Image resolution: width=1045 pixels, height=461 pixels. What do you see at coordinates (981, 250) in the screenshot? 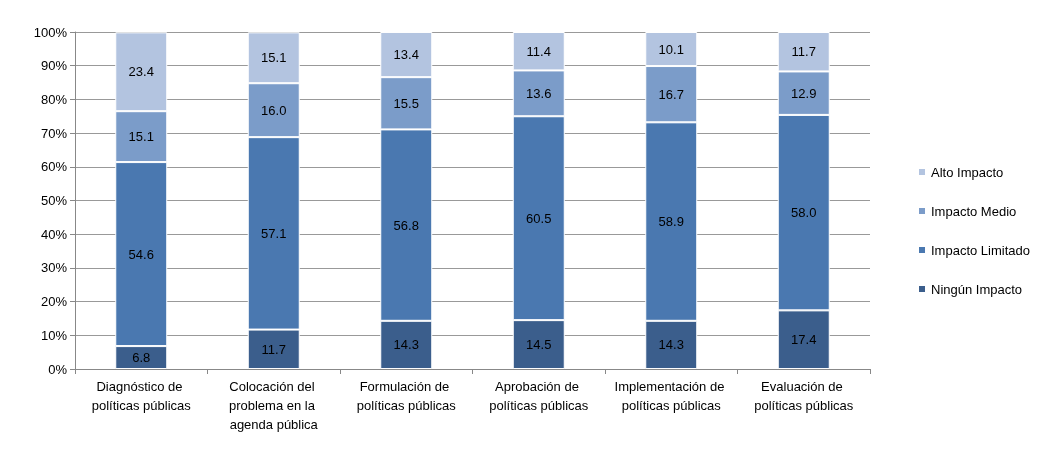
I see `legend-label: Impacto Limitado` at bounding box center [981, 250].